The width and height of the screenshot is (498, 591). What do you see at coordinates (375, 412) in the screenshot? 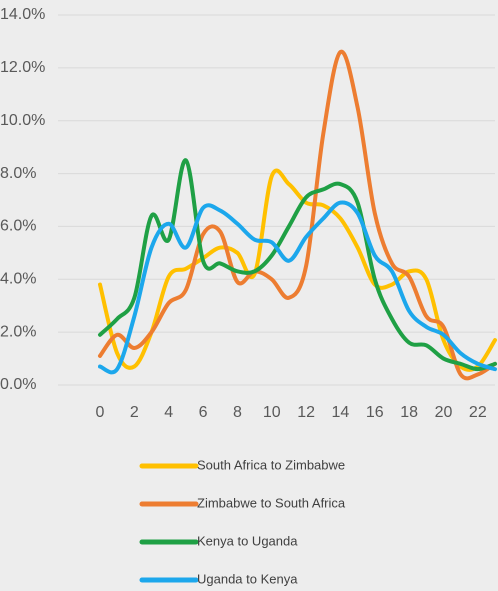
I see `x-tick-label: 16` at bounding box center [375, 412].